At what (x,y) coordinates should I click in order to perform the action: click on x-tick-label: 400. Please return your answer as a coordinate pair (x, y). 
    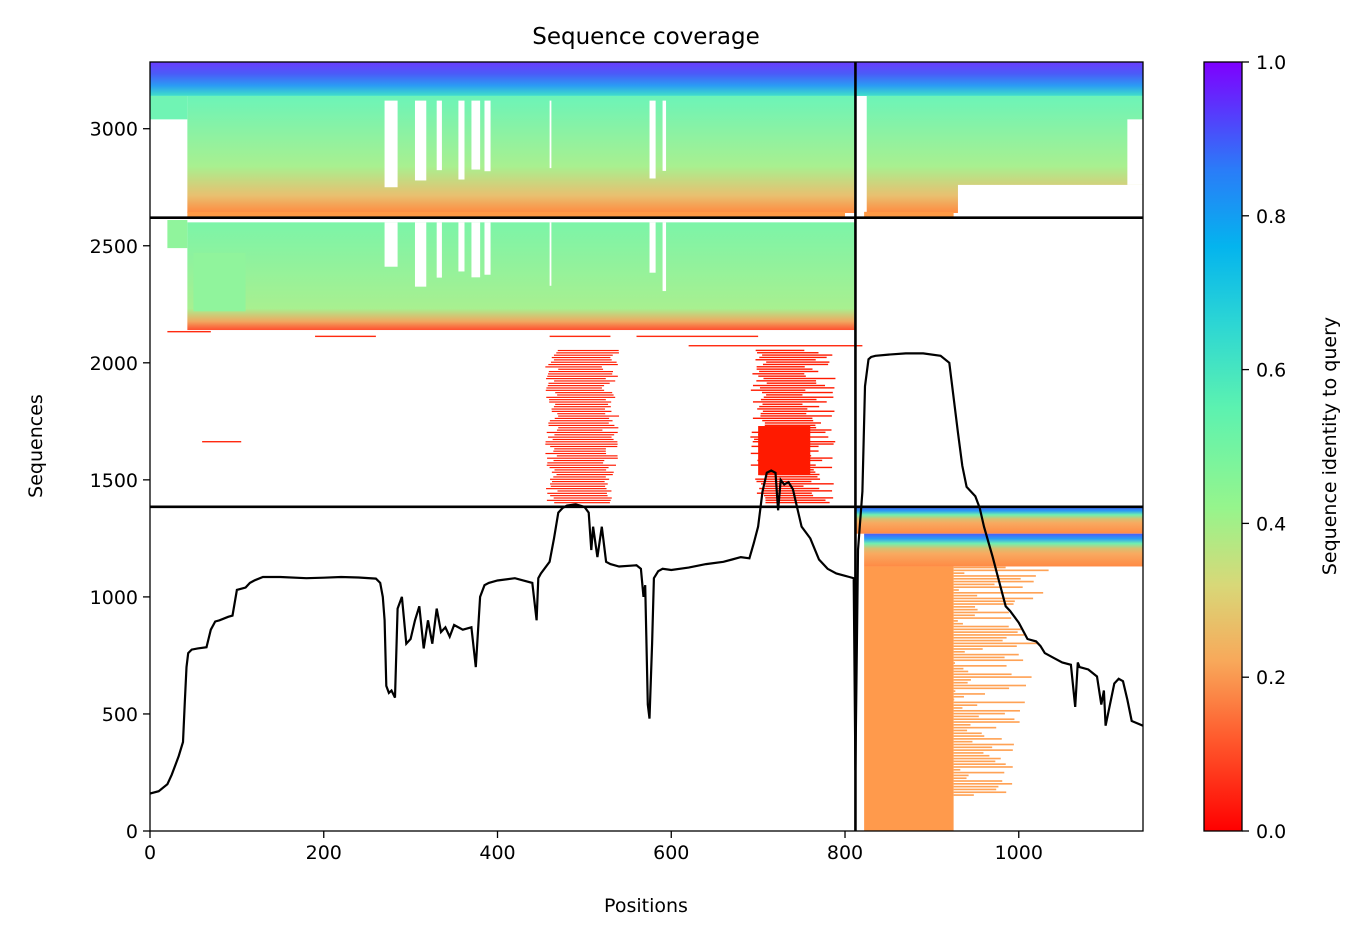
    Looking at the image, I should click on (497, 853).